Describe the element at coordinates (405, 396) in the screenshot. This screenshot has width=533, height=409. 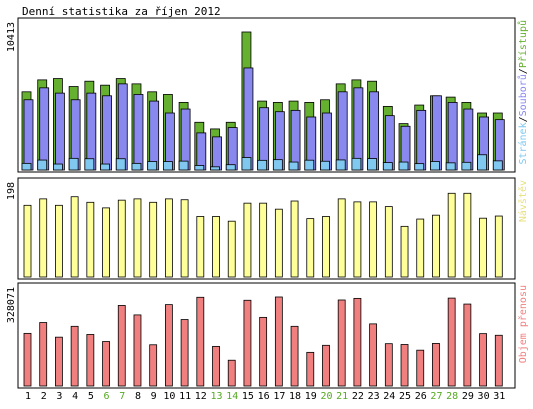
I see `x-tick-label: 25` at that location.